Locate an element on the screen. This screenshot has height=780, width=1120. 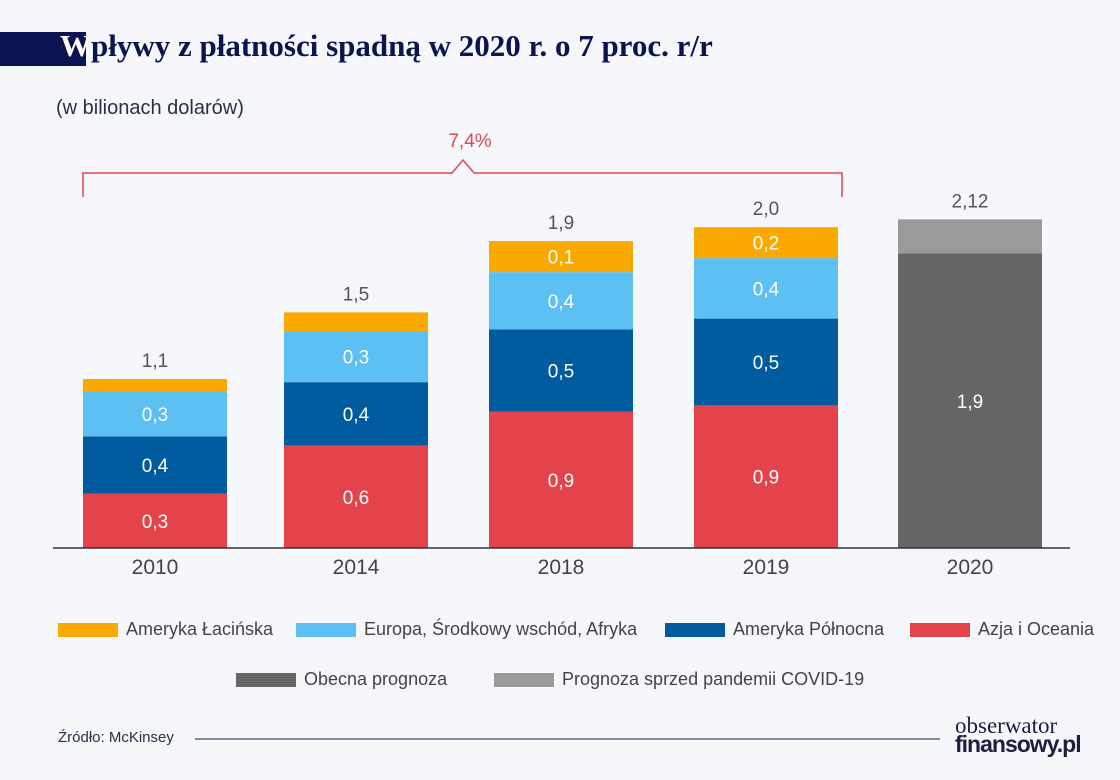
x-tick-label: 2019 is located at coordinates (766, 567).